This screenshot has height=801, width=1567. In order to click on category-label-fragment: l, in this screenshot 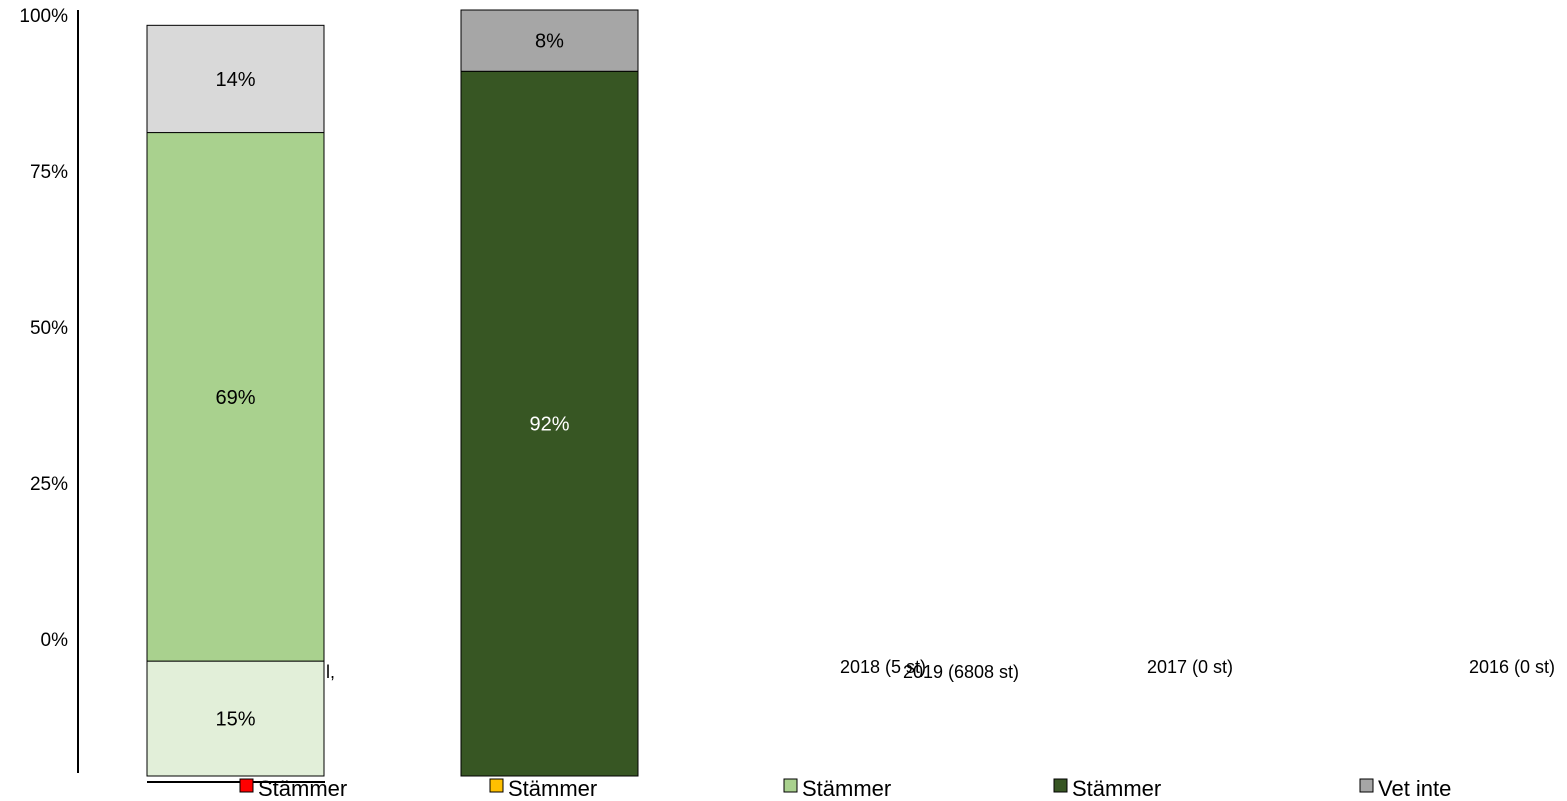, I will do `click(330, 672)`.